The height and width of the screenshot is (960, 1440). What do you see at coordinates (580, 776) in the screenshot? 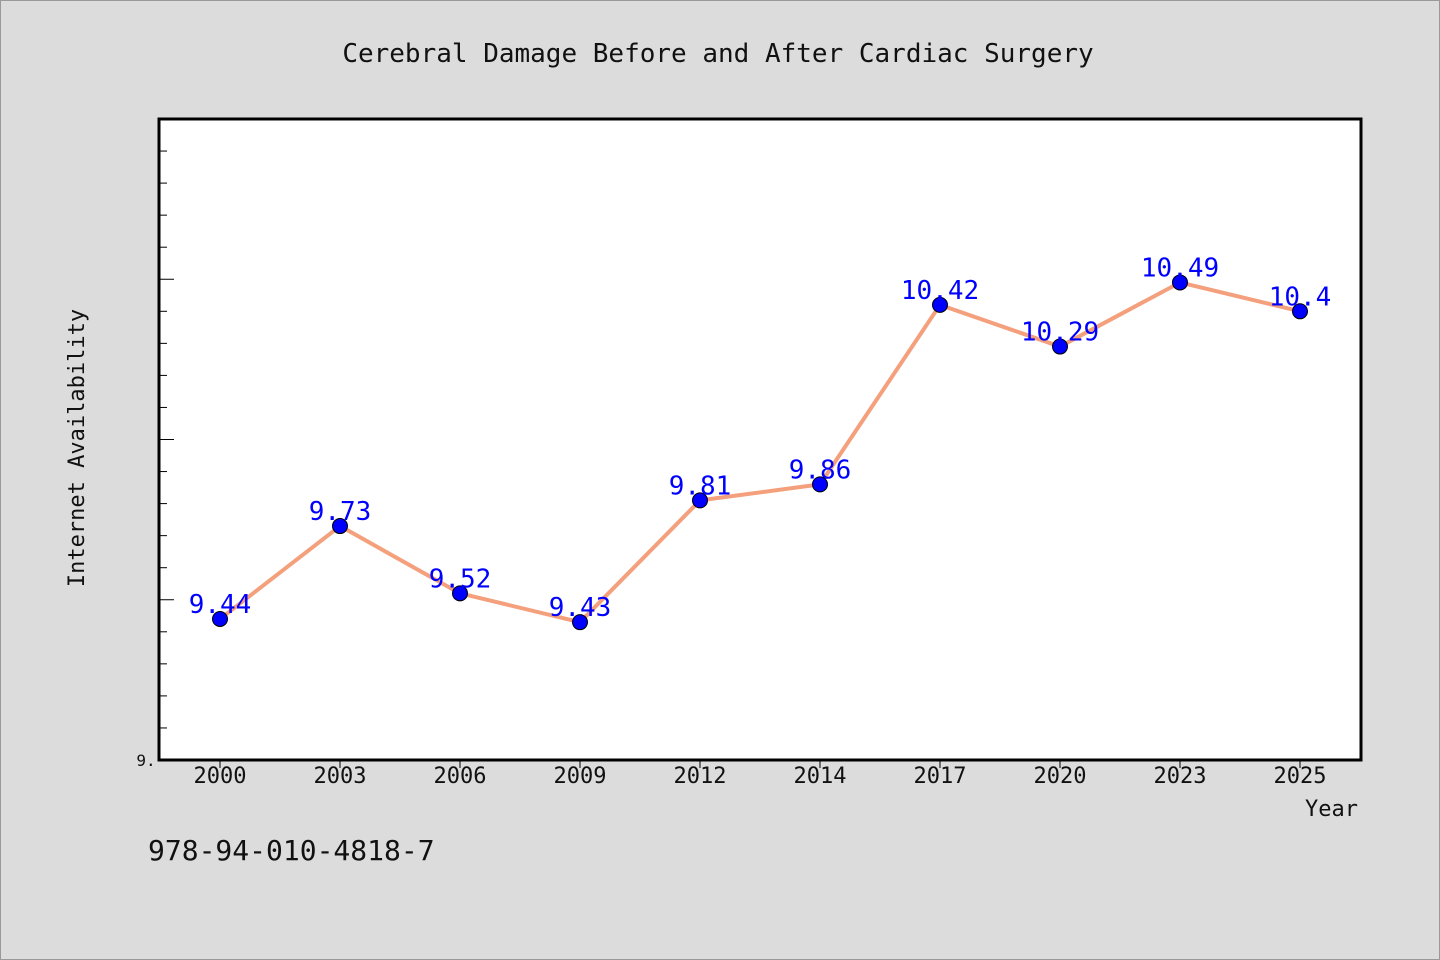
I see `x-tick-label: 2009` at bounding box center [580, 776].